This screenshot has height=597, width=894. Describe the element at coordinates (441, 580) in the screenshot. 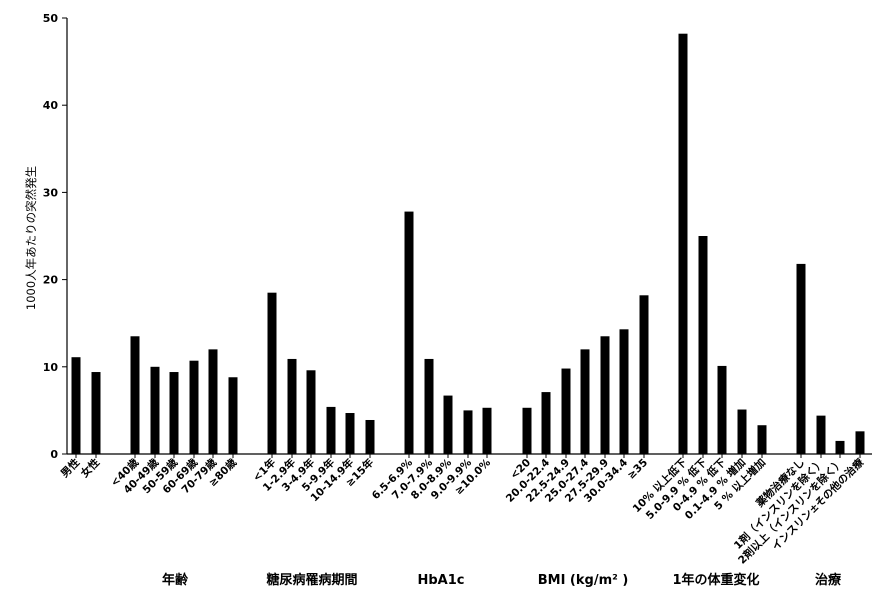

I see `group-label: HbA1c` at that location.